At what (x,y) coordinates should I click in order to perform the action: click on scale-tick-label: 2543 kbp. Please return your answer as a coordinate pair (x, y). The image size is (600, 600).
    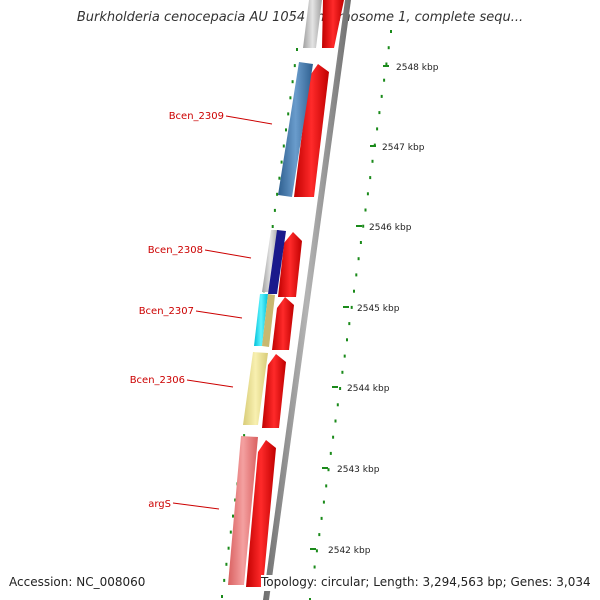
    Looking at the image, I should click on (358, 470).